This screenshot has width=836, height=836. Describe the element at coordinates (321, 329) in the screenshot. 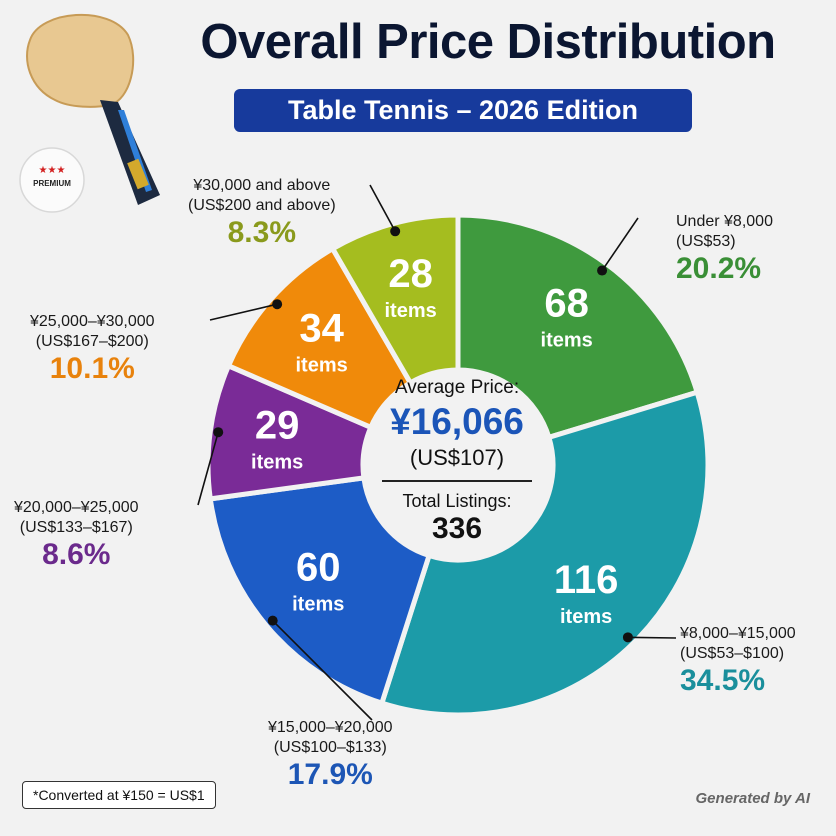

I see `slice-count-label: 34` at that location.